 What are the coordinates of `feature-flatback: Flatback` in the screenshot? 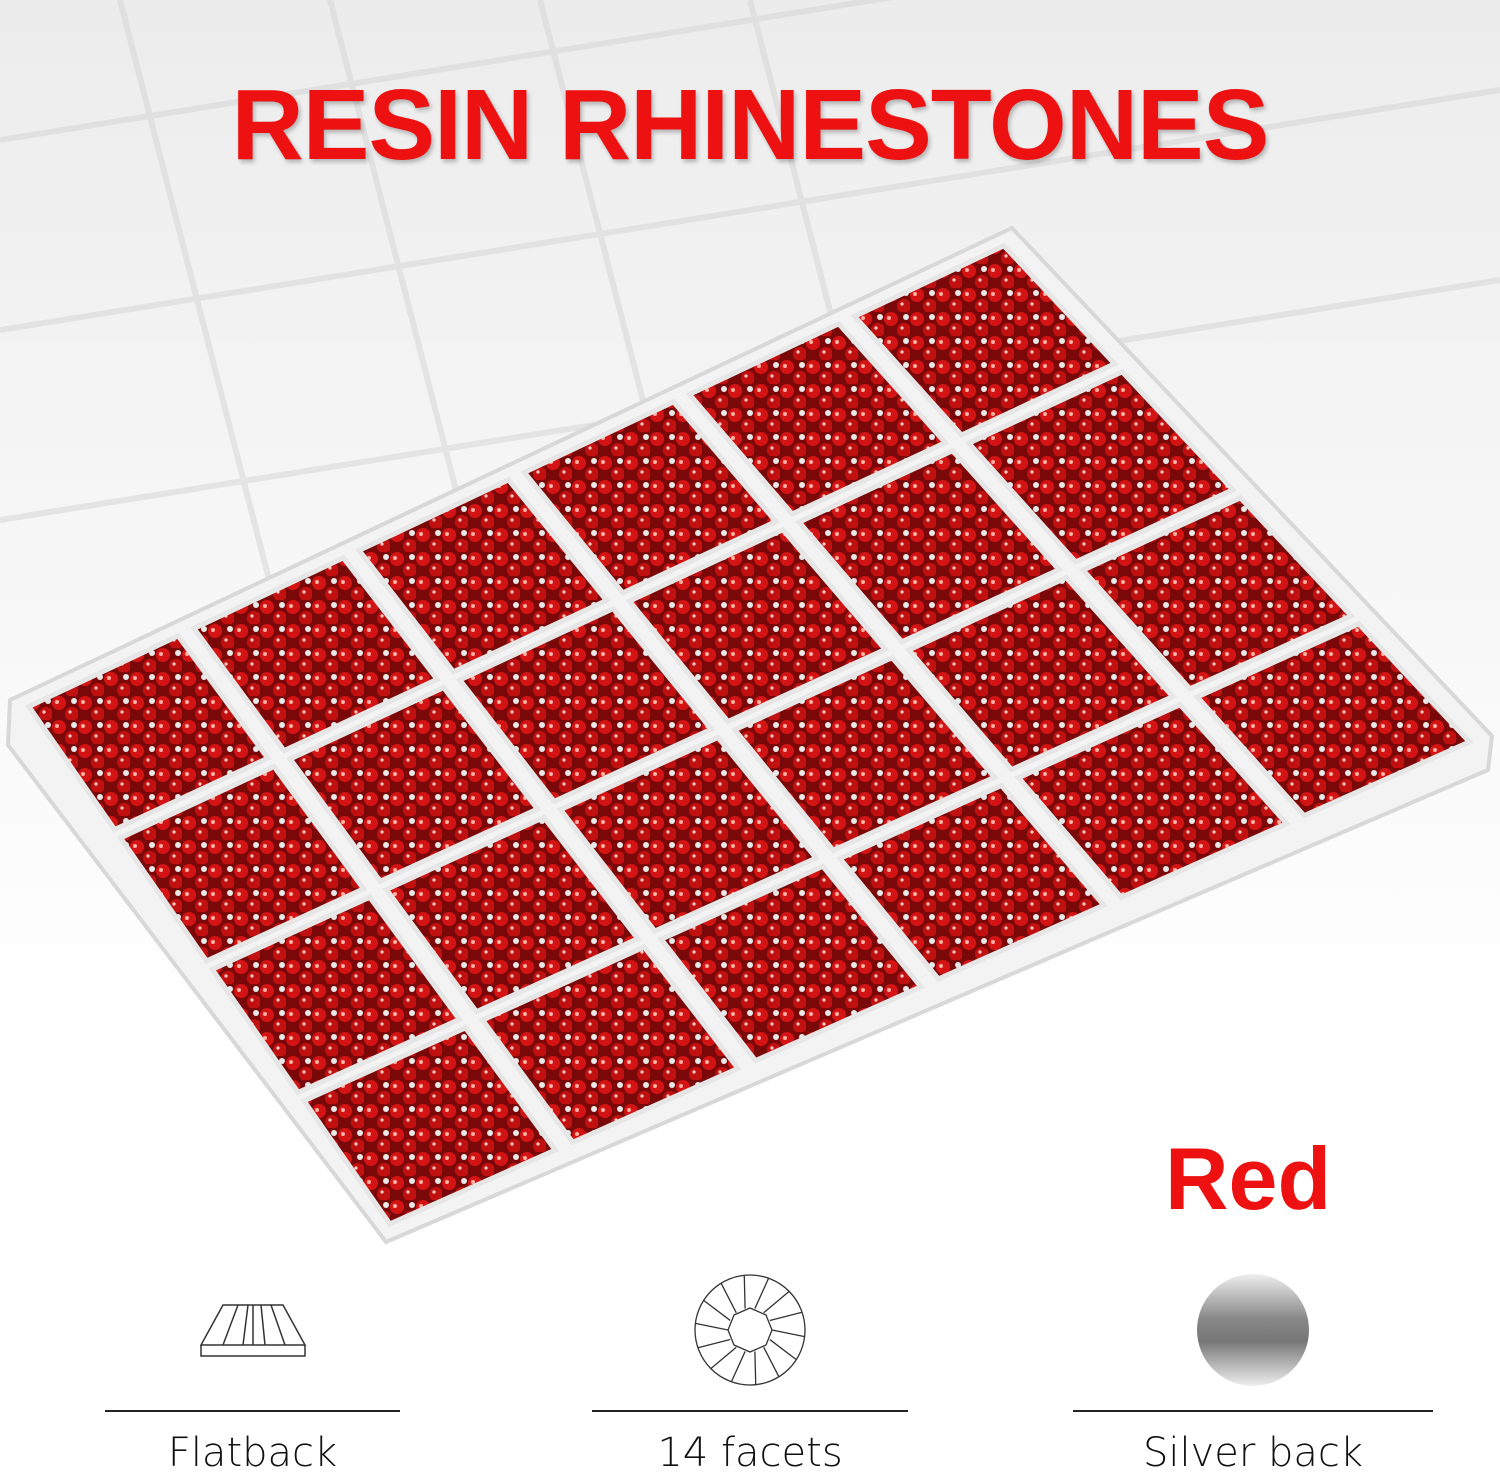 It's located at (252, 1373).